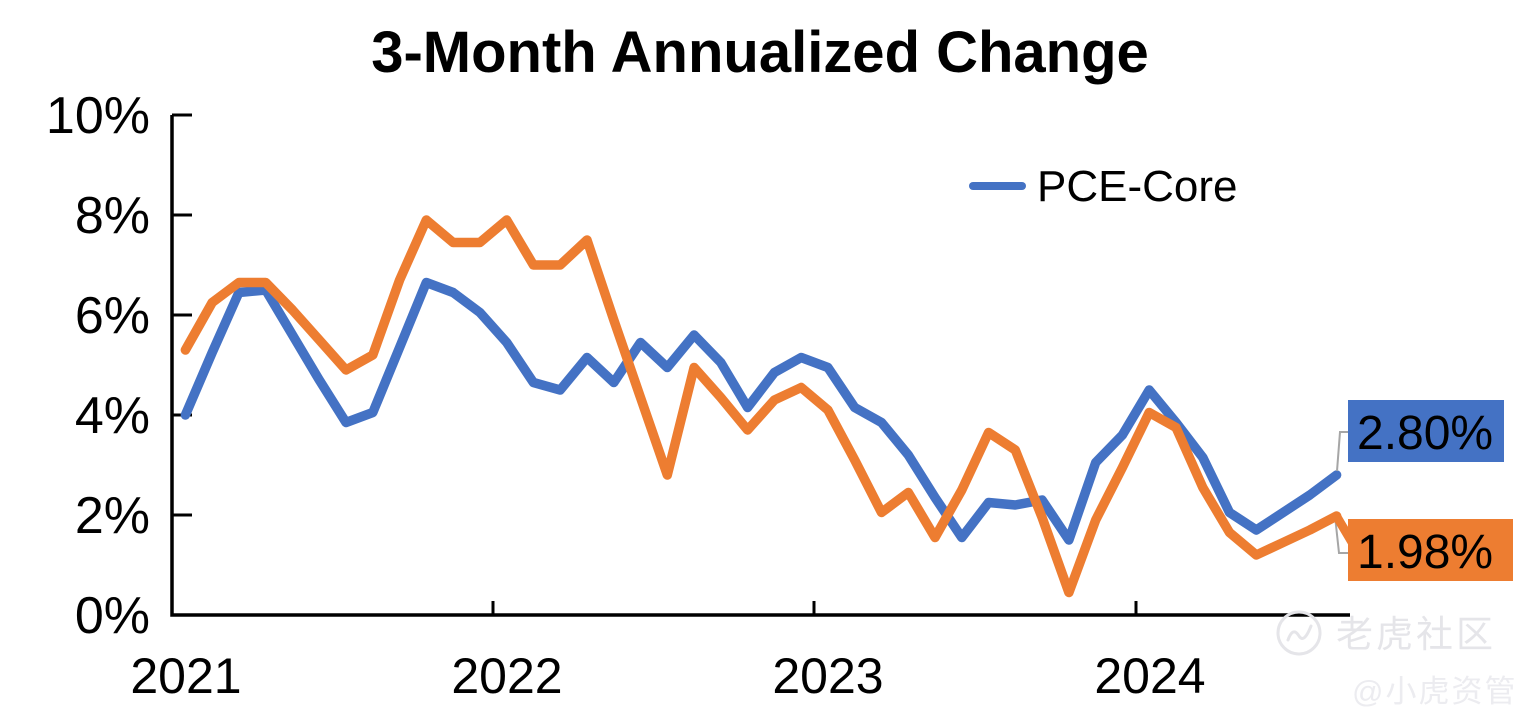 This screenshot has height=722, width=1518. What do you see at coordinates (185, 676) in the screenshot?
I see `x-year-label-2021: 2021` at bounding box center [185, 676].